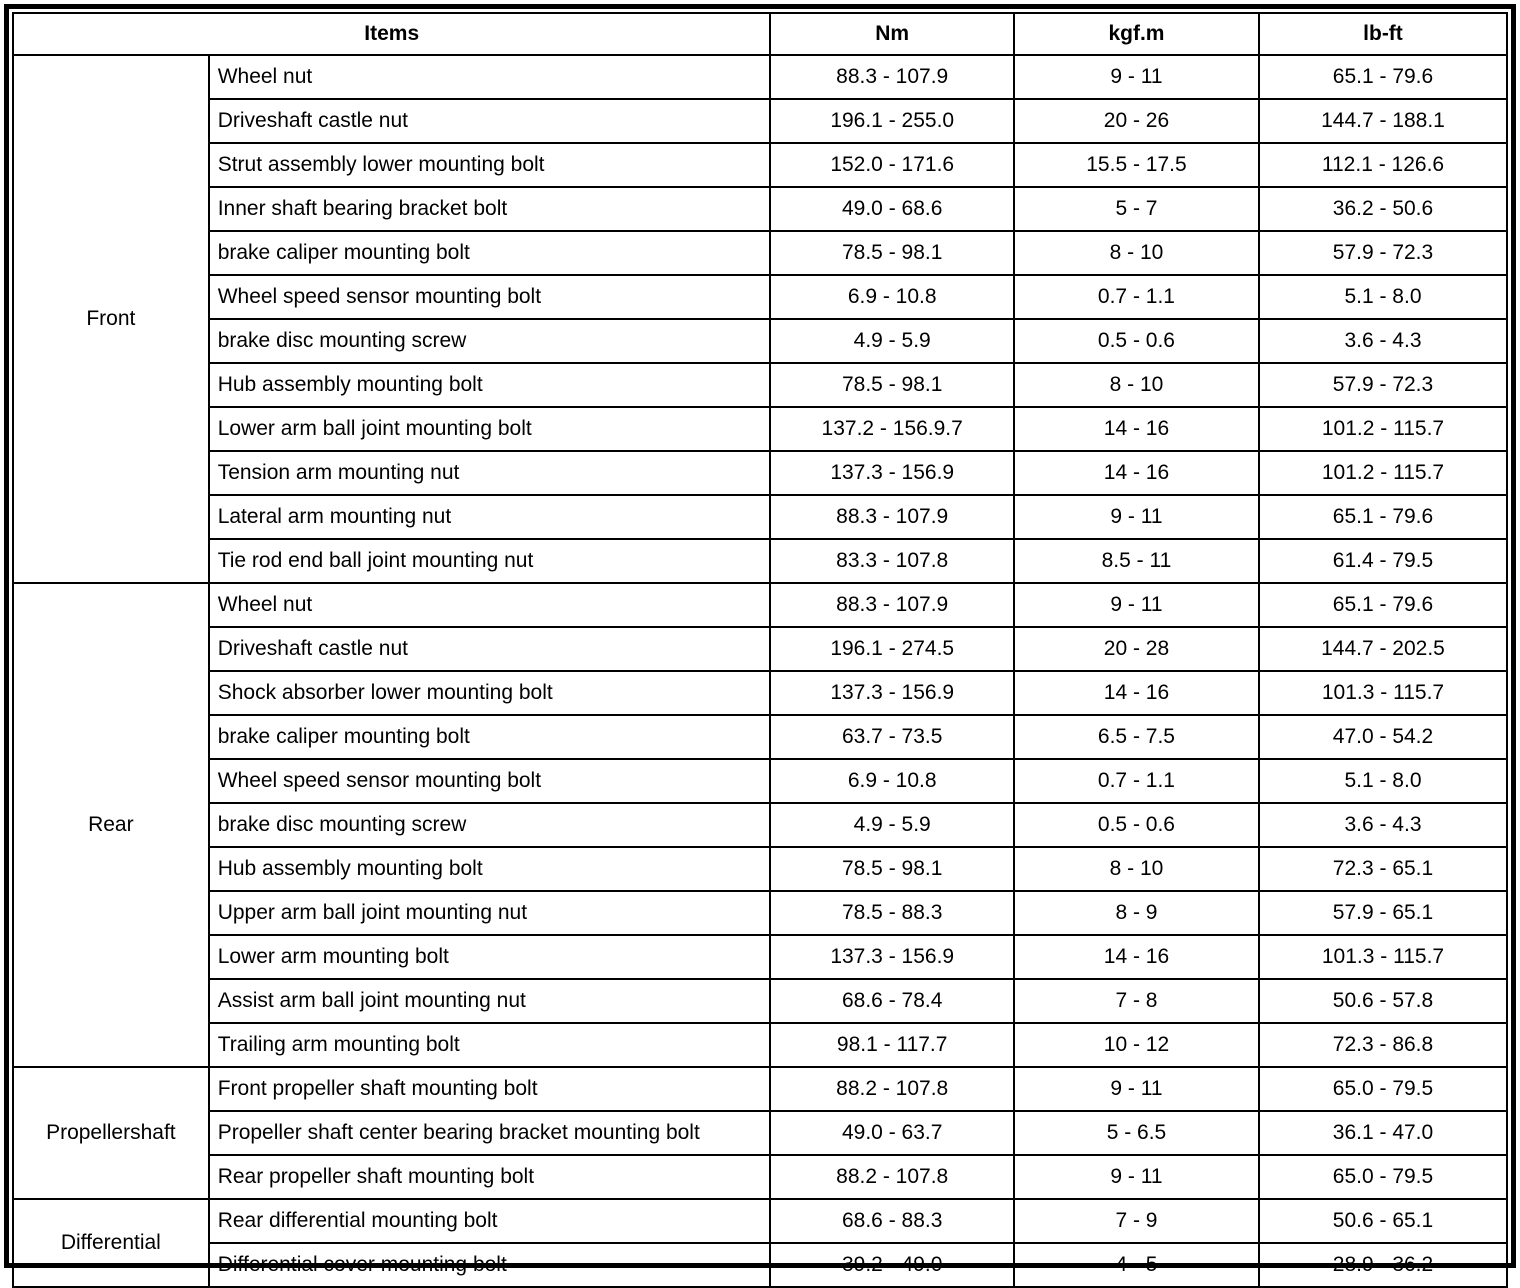  I want to click on kgfm-value-cell: 8.5 - 11, so click(1136, 561).